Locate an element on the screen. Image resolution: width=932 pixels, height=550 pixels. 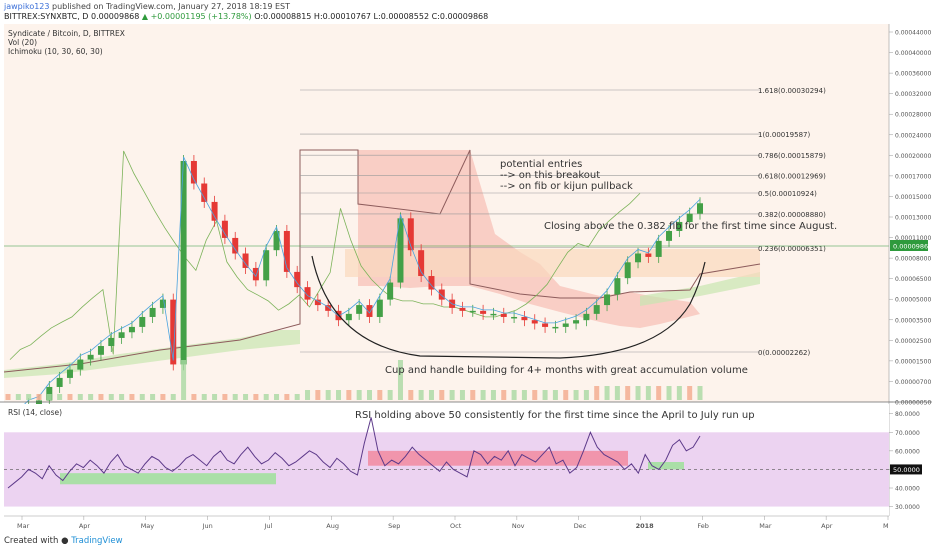
fib-label: 0.786(0.00015879) is located at coordinates (792, 156).